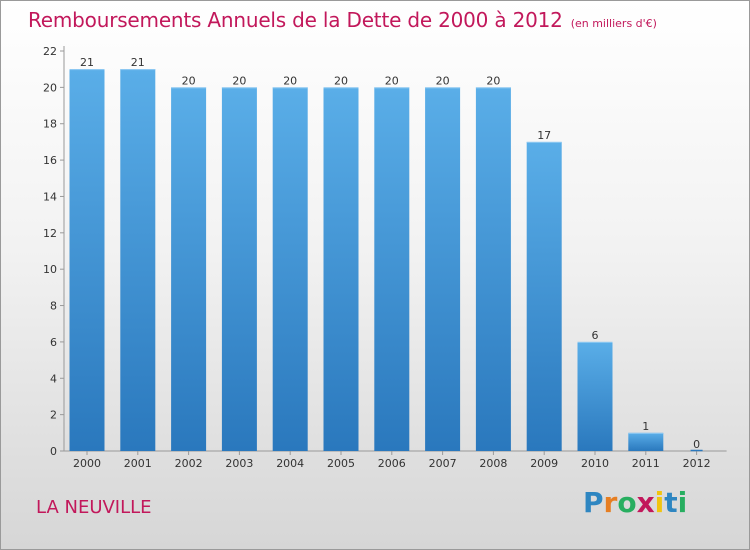 This screenshot has height=550, width=750. I want to click on logo-letter: o, so click(627, 502).